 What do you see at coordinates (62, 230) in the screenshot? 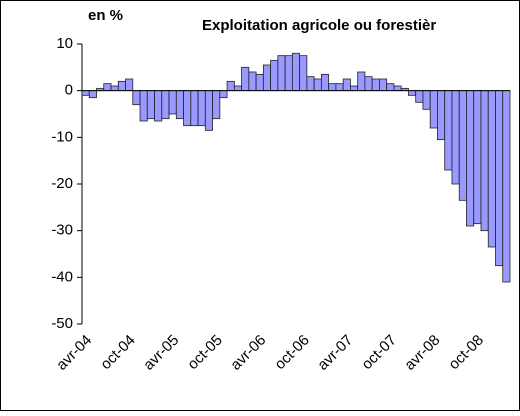
I see `y-tick-label: -30` at bounding box center [62, 230].